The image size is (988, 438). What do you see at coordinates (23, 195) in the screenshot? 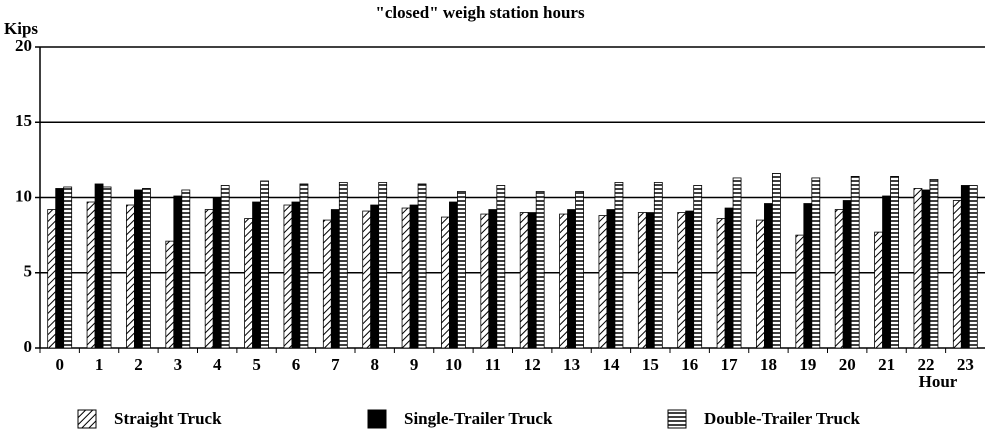
I see `y-tick-label: 10` at bounding box center [23, 195].